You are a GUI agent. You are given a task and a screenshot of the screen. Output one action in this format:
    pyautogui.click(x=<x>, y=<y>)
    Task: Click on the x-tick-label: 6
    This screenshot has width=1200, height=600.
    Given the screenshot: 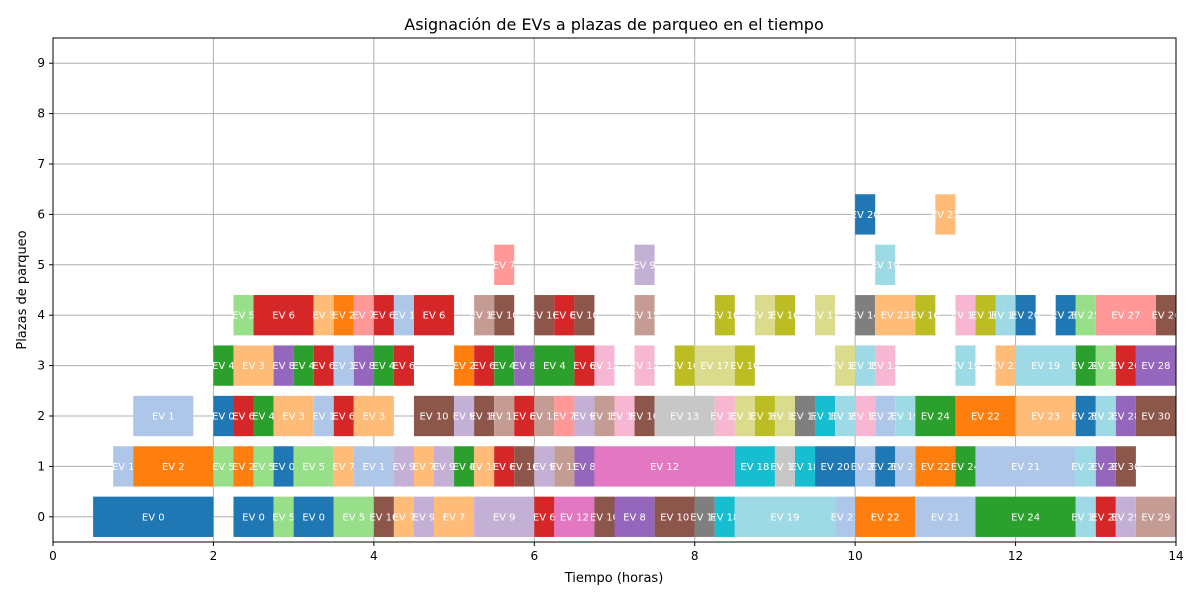 What is the action you would take?
    pyautogui.click(x=534, y=556)
    